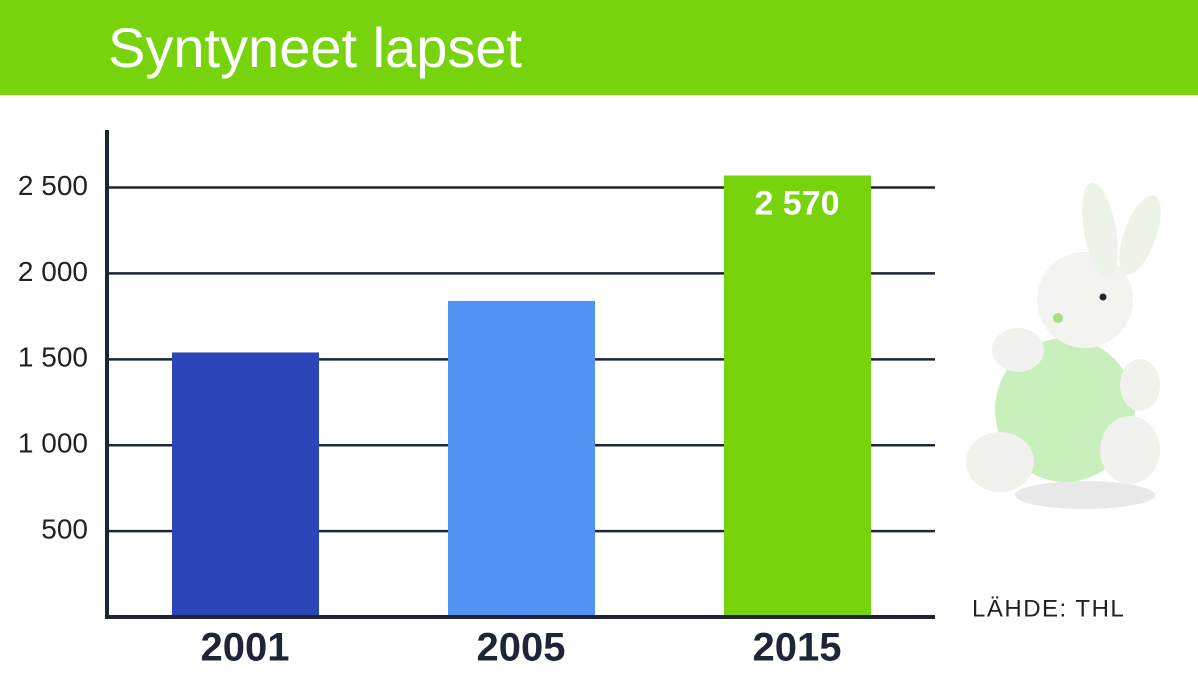 Image resolution: width=1198 pixels, height=674 pixels. What do you see at coordinates (64, 528) in the screenshot?
I see `y-tick-label: 500` at bounding box center [64, 528].